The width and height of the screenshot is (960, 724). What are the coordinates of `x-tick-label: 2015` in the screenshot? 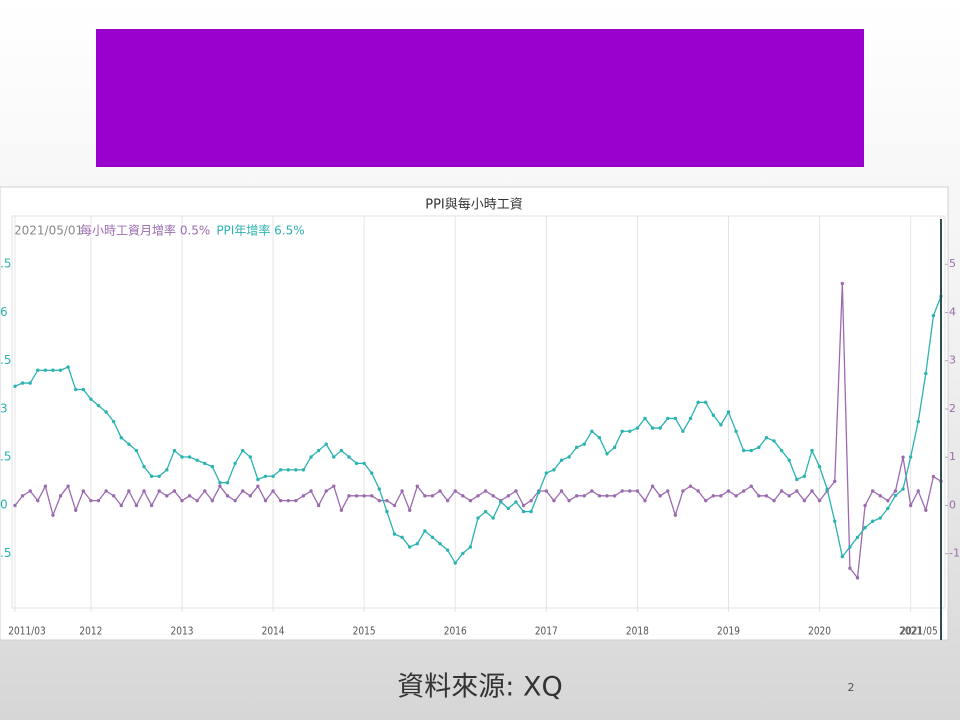 It's located at (364, 632).